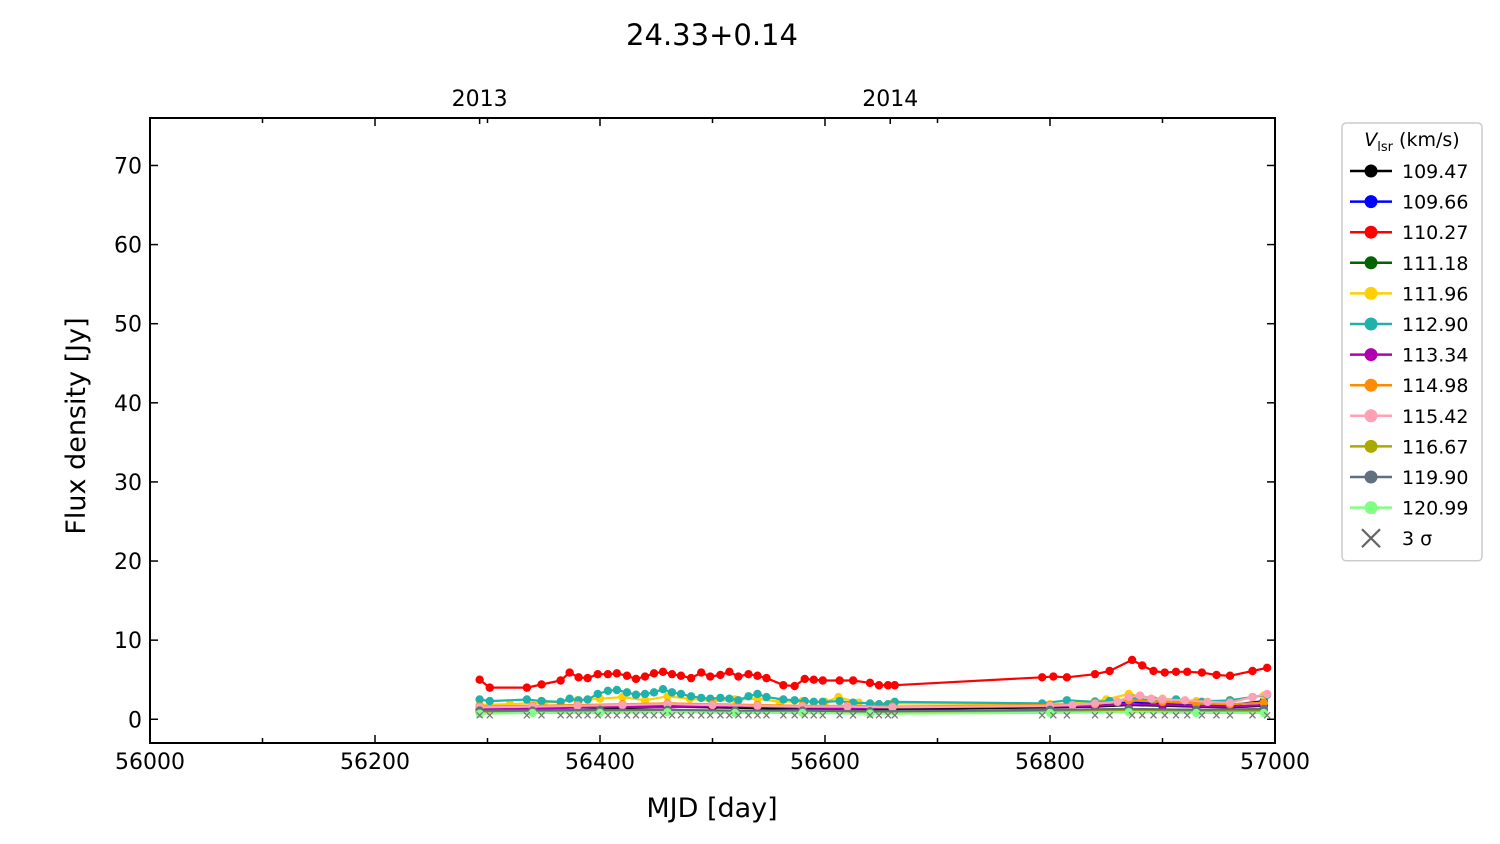 The height and width of the screenshot is (844, 1500). What do you see at coordinates (1409, 478) in the screenshot?
I see `legend-entry: 119.90` at bounding box center [1409, 478].